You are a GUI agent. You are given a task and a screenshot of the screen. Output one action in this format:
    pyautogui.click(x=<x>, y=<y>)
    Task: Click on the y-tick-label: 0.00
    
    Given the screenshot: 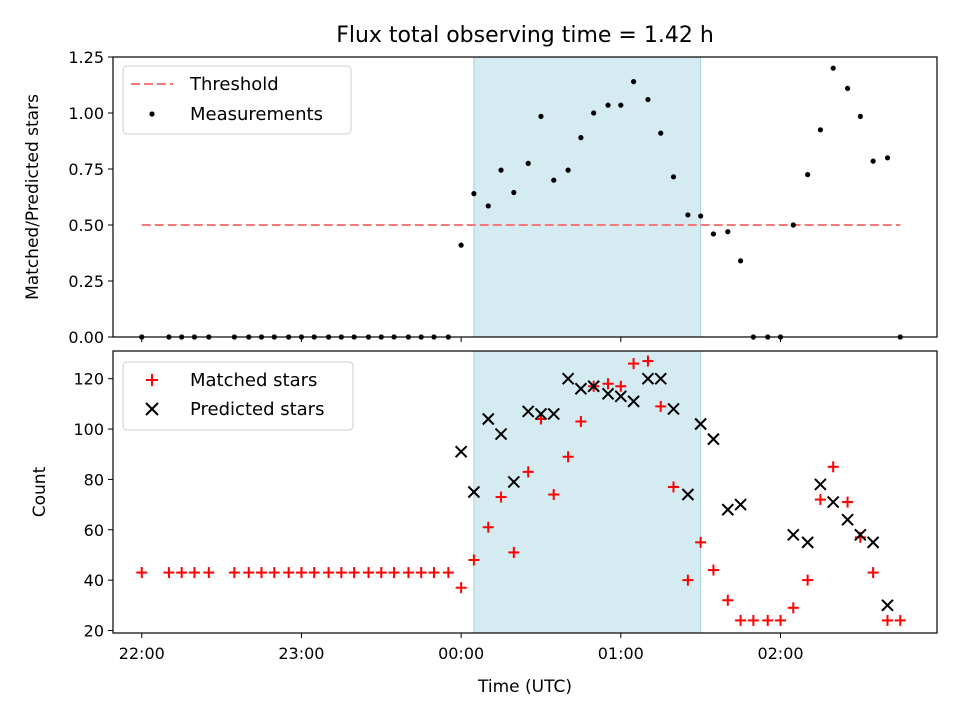 What is the action you would take?
    pyautogui.click(x=86, y=337)
    